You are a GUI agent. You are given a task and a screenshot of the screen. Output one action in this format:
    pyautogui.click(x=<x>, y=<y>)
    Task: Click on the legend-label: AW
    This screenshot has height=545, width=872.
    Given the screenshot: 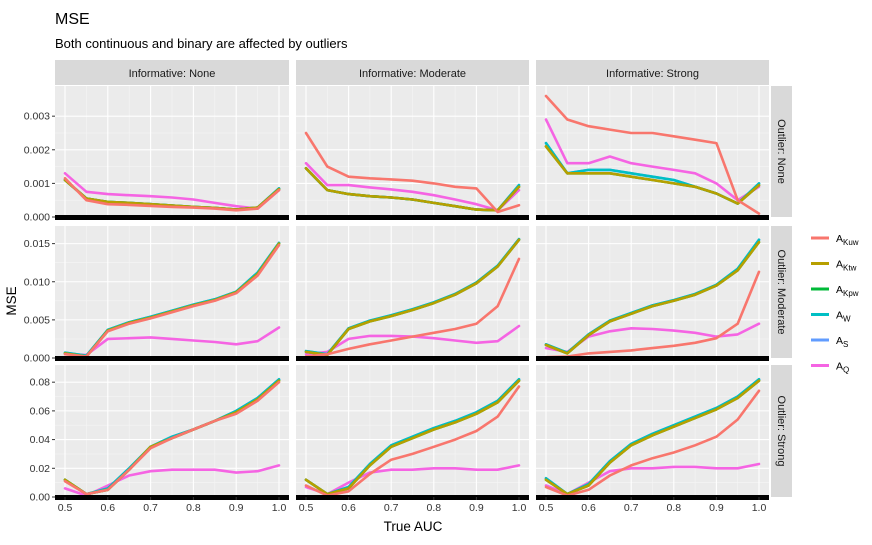 What is the action you would take?
    pyautogui.click(x=843, y=317)
    